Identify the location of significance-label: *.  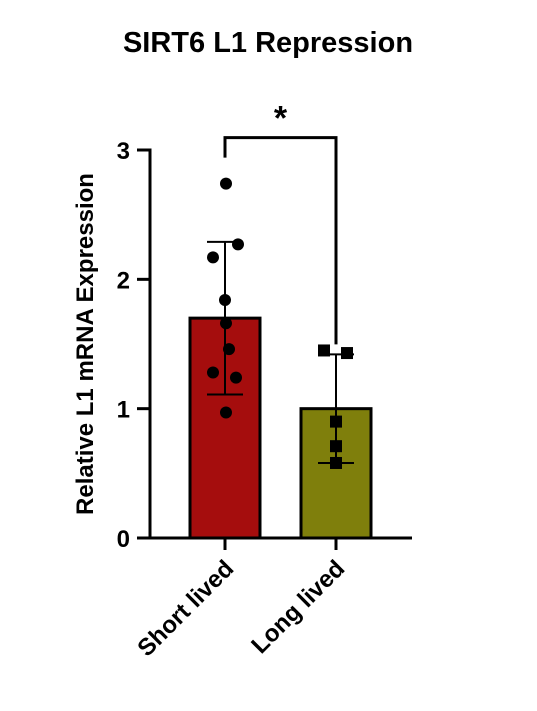
(281, 119).